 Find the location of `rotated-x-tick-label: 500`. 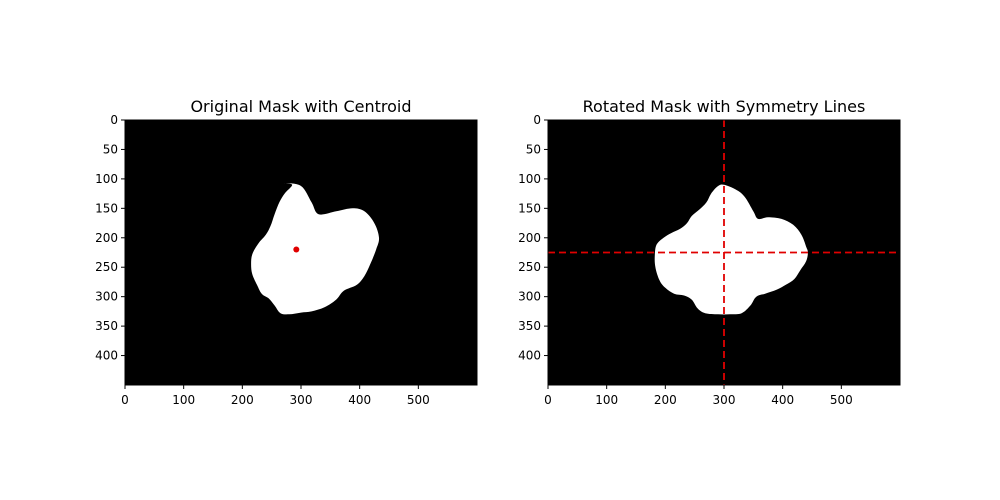

rotated-x-tick-label: 500 is located at coordinates (841, 400).